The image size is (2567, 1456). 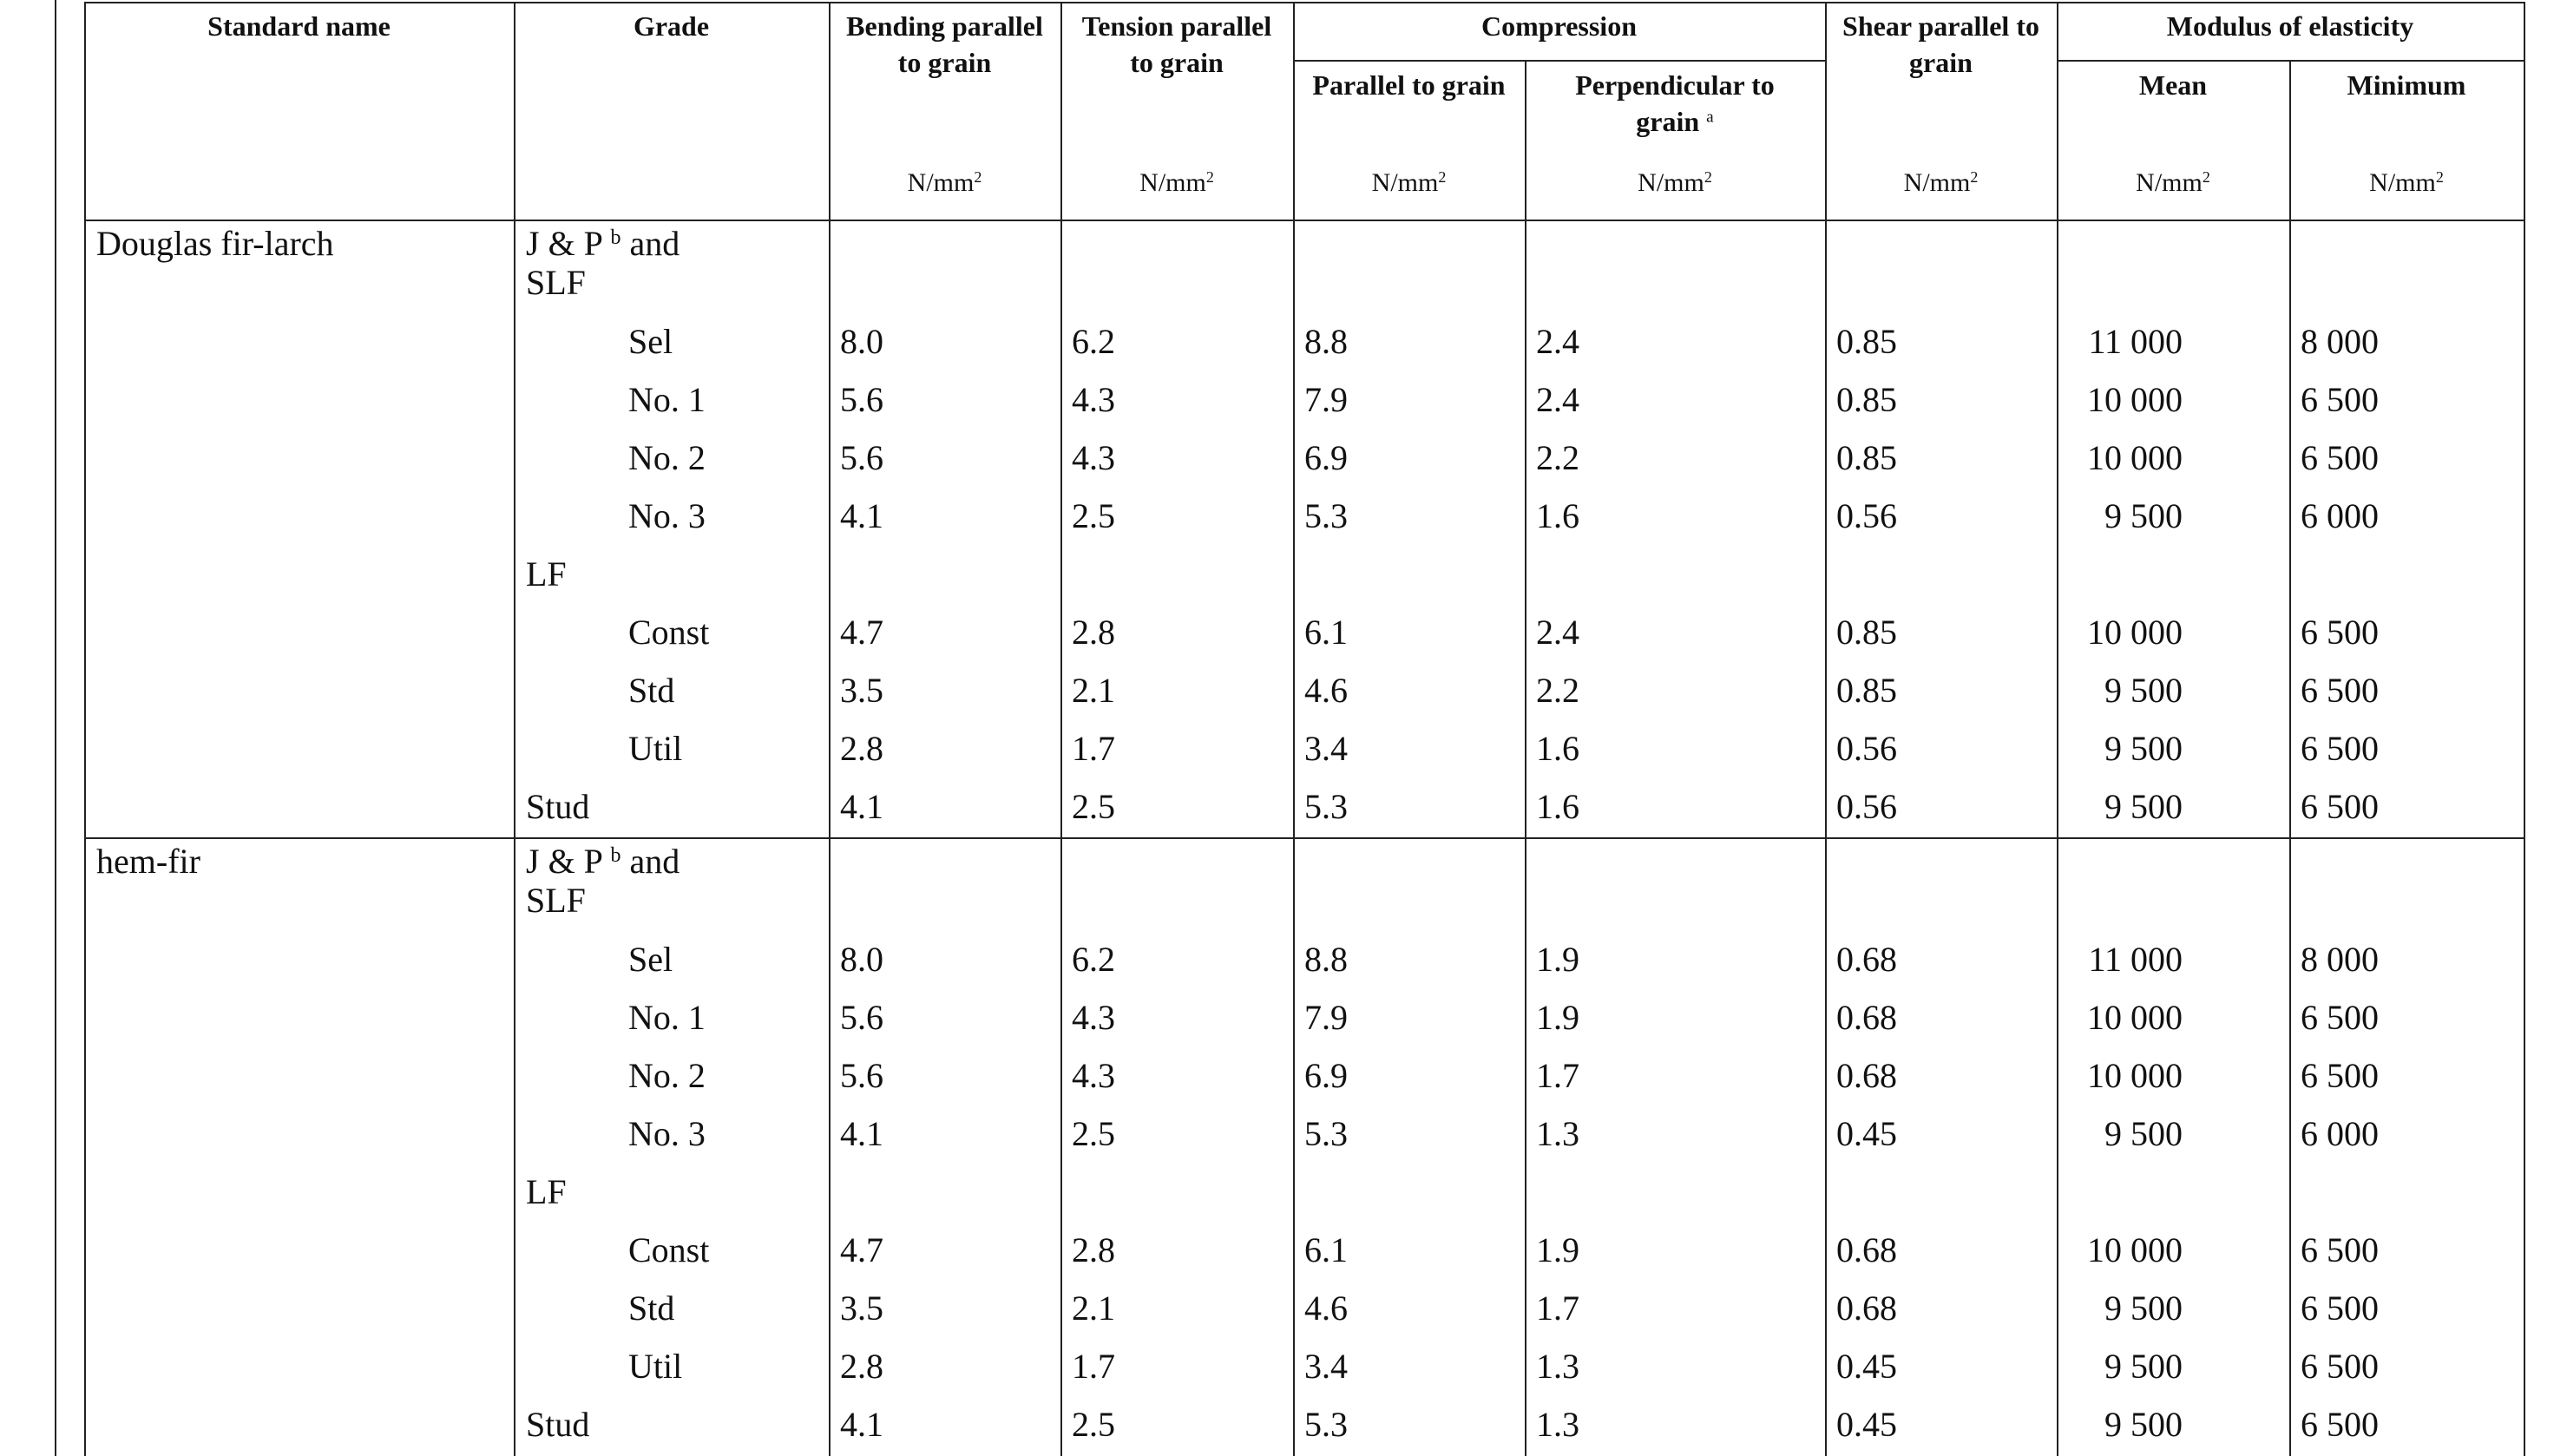 I want to click on column-header: Compression, so click(x=1559, y=26).